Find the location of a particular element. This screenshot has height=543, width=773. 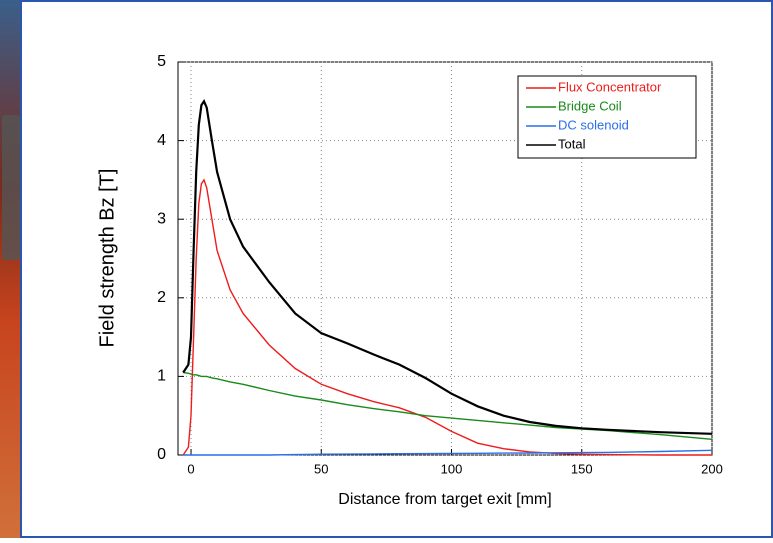

x-tick-label: 50 is located at coordinates (321, 468).